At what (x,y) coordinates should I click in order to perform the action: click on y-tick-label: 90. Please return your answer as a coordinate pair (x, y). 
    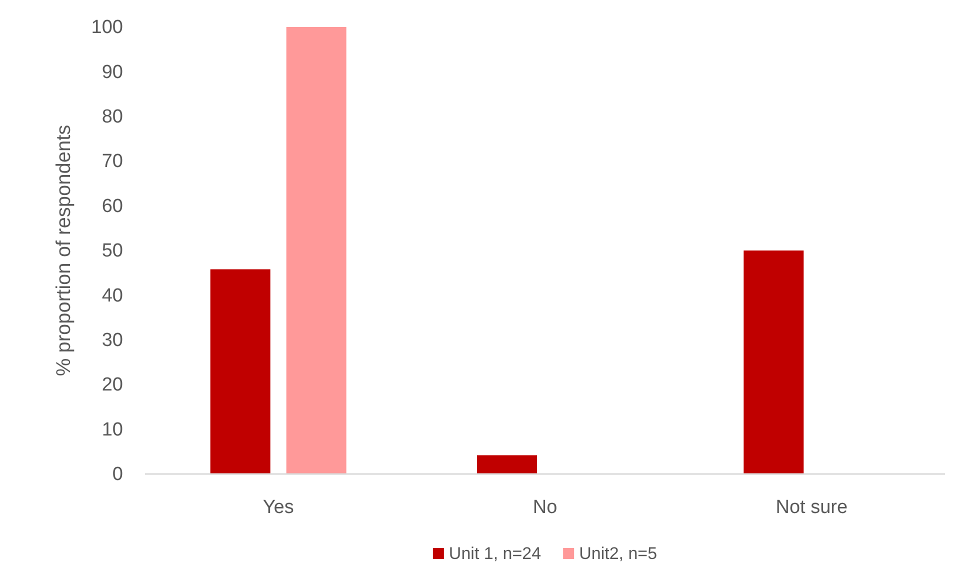
    Looking at the image, I should click on (112, 72).